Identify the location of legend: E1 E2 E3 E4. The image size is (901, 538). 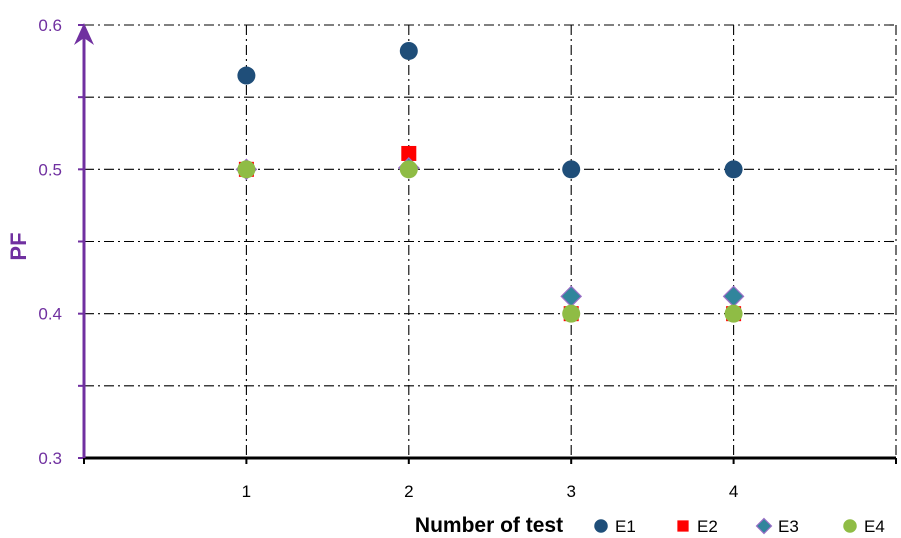
(739, 526).